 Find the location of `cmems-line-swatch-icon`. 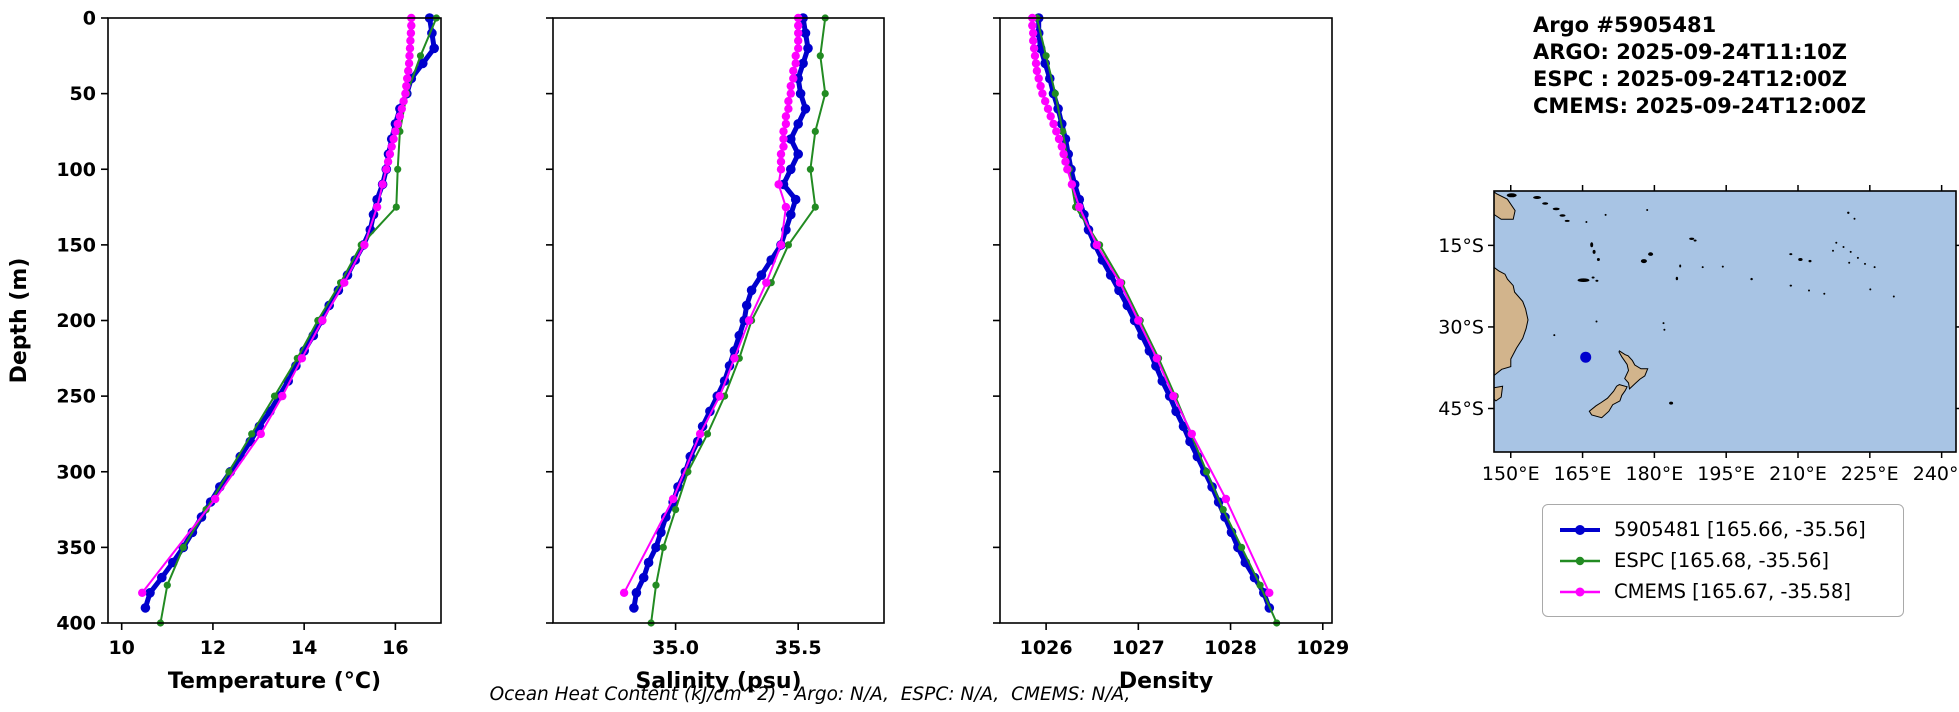

cmems-line-swatch-icon is located at coordinates (1580, 591).